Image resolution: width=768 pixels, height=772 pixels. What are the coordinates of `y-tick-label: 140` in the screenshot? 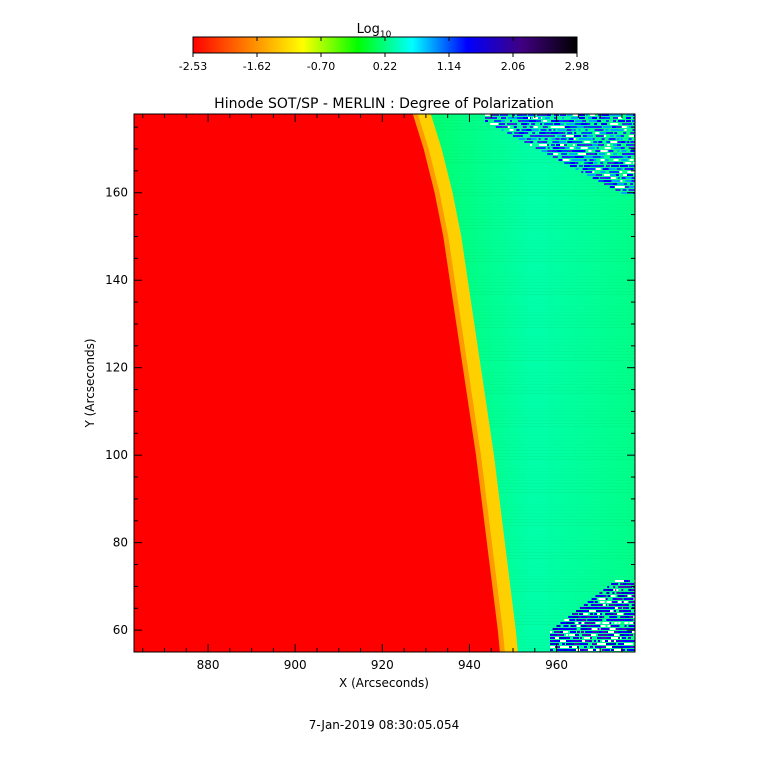 It's located at (116, 280).